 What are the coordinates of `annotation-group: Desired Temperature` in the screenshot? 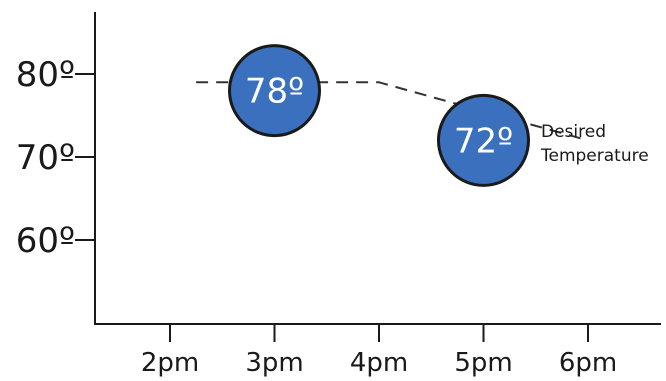 It's located at (594, 144).